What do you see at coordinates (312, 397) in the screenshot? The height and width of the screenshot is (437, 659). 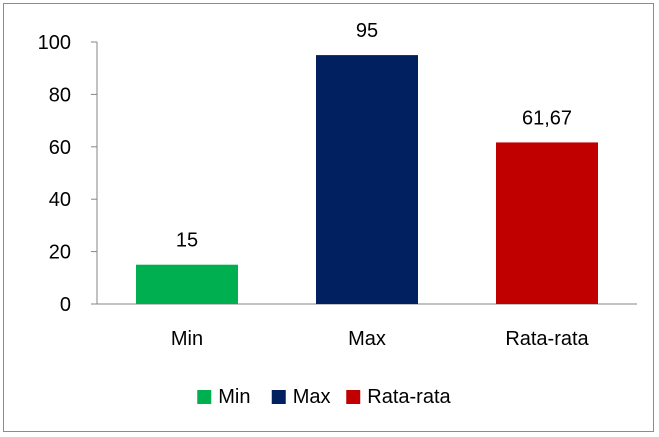 I see `legend-label: Max` at bounding box center [312, 397].